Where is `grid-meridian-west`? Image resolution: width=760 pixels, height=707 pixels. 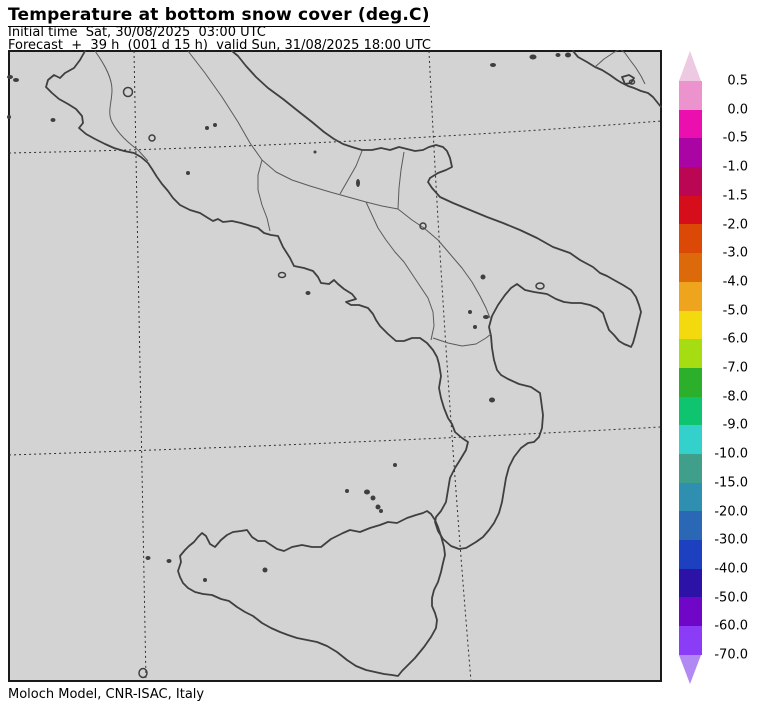
grid-meridian-west is located at coordinates (140, 366).